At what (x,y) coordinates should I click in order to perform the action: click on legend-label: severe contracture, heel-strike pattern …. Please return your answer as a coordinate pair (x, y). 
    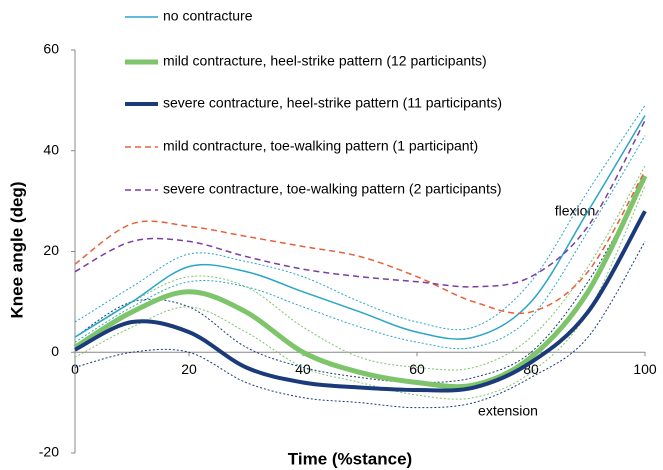
    Looking at the image, I should click on (332, 103).